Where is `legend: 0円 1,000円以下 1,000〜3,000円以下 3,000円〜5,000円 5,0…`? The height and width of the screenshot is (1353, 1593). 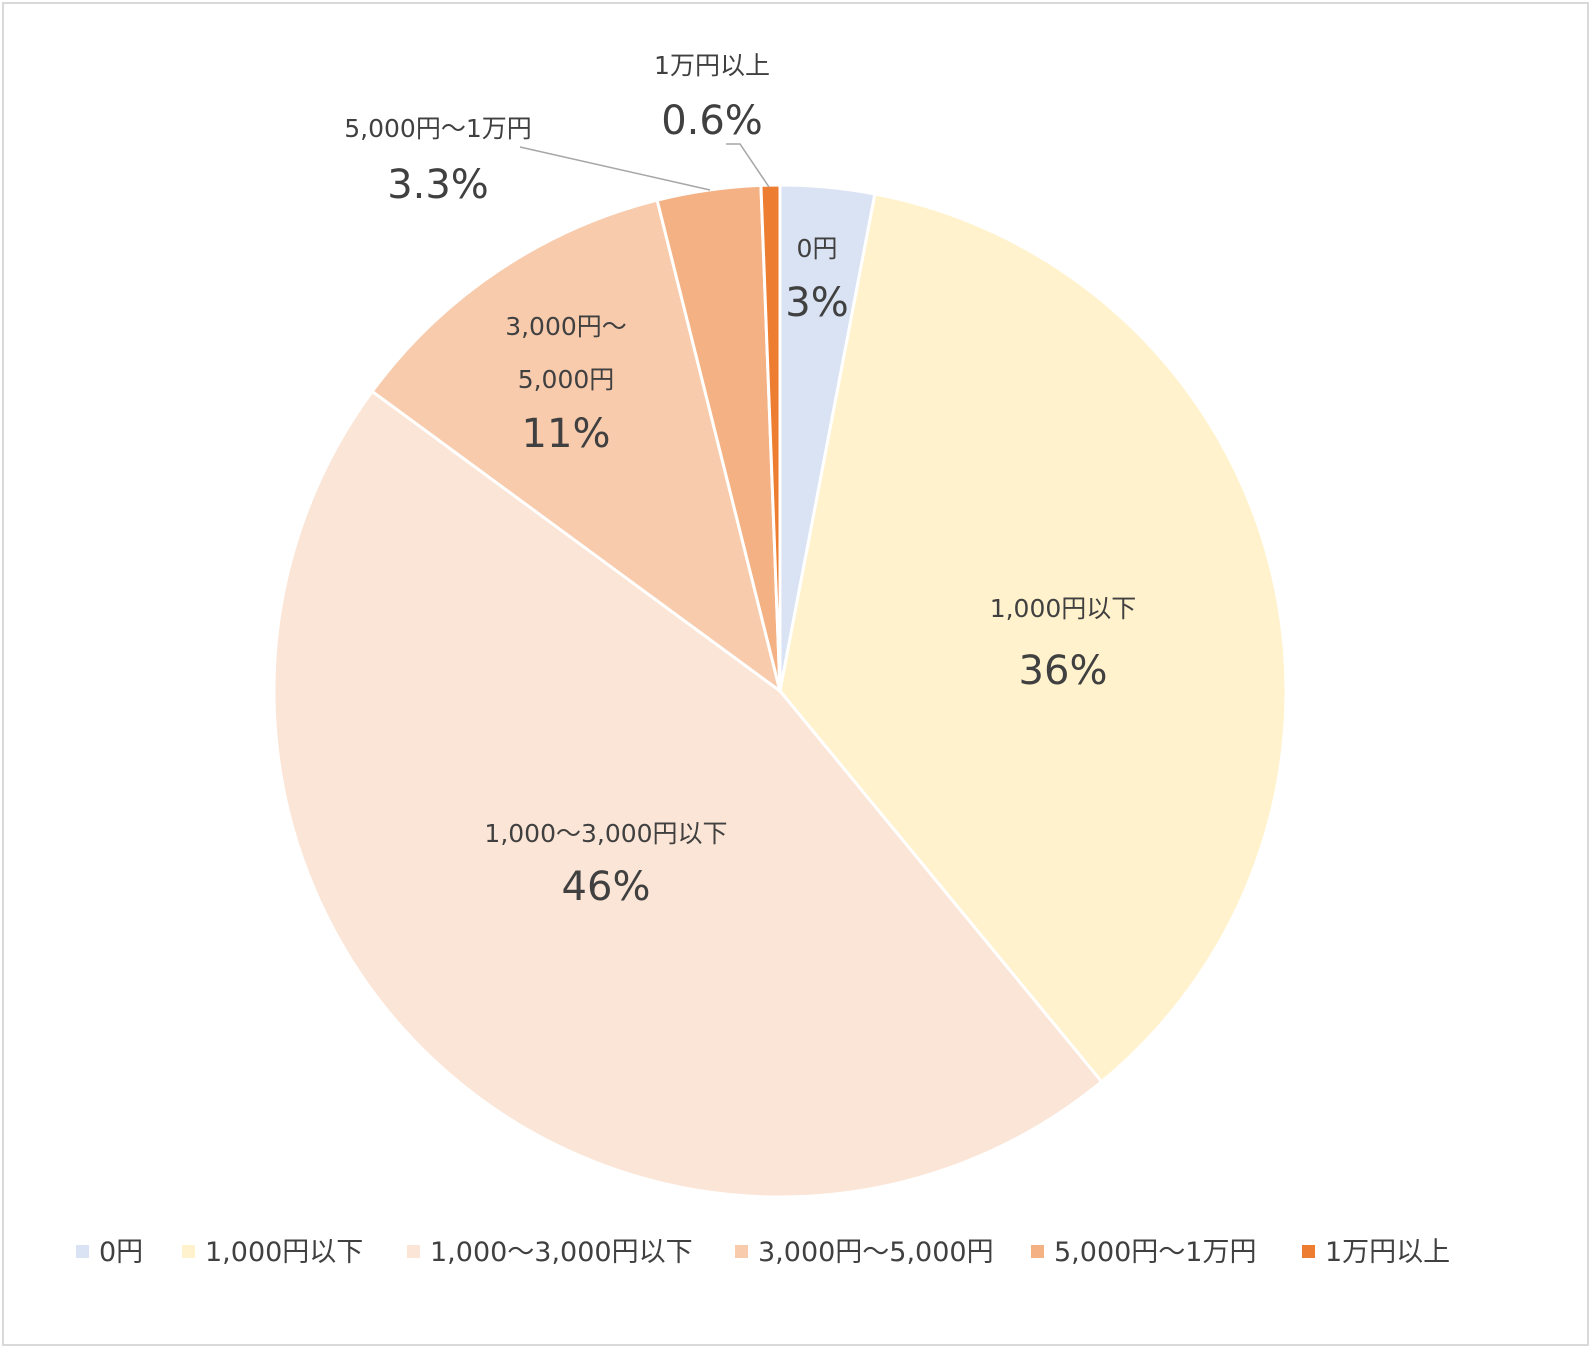
legend: 0円 1,000円以下 1,000〜3,000円以下 3,000円〜5,000円 5,0… is located at coordinates (763, 1252).